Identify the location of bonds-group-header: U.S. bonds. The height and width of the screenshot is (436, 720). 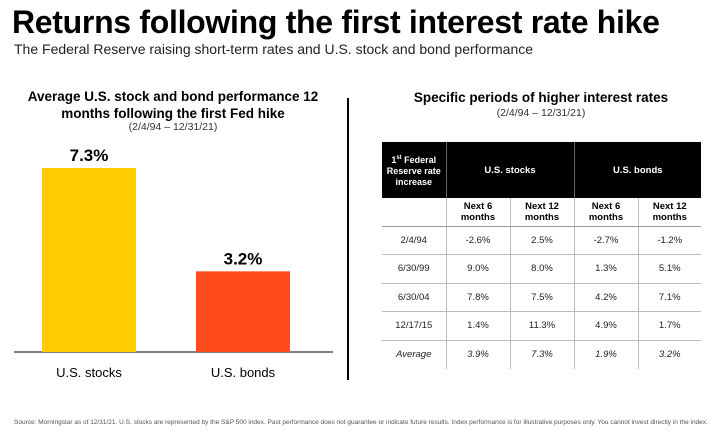
(637, 170).